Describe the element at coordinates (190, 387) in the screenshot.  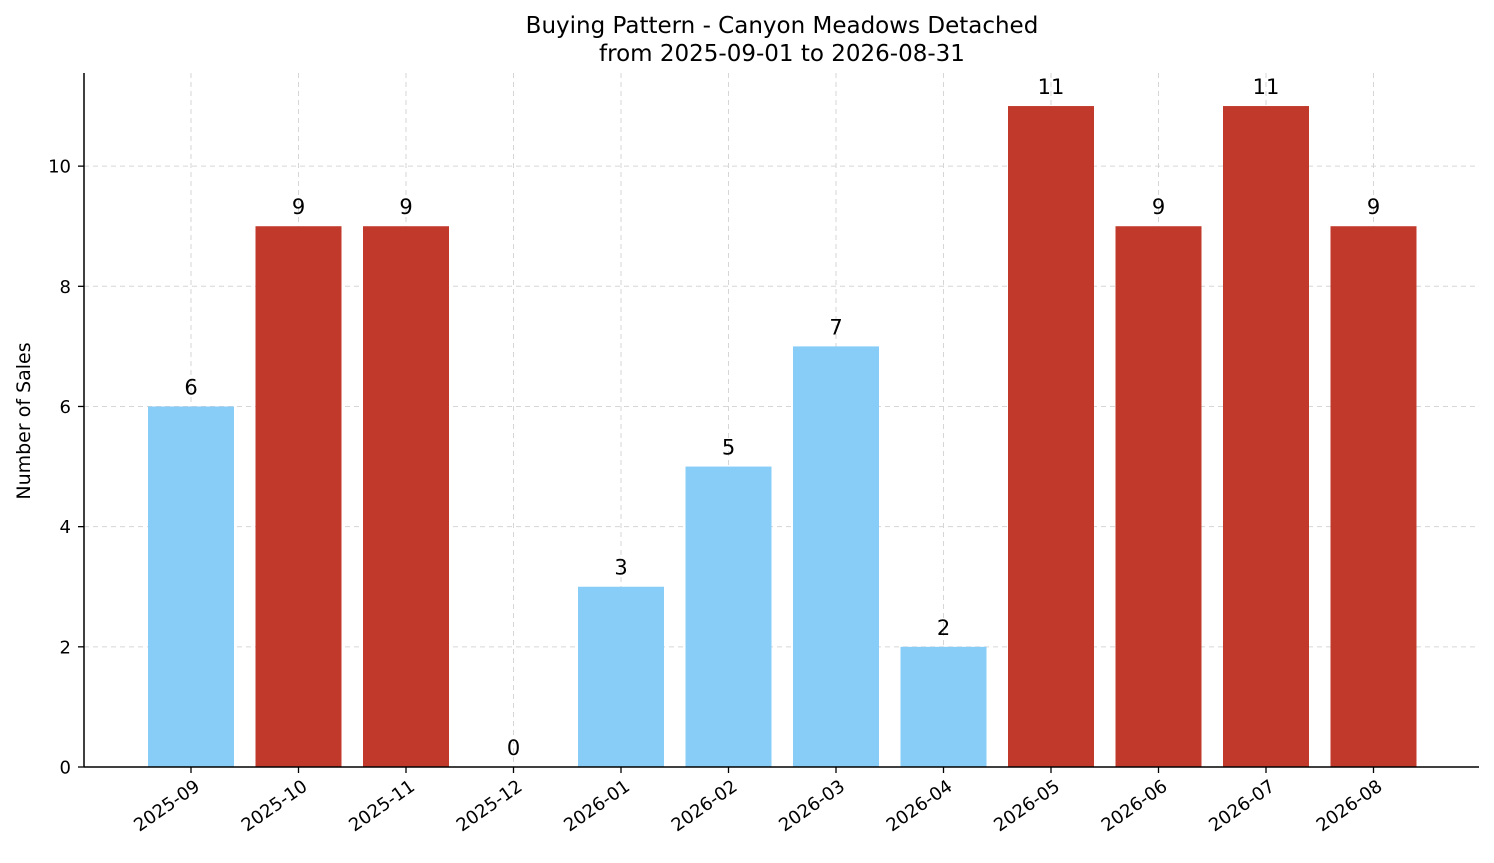
I see `bar-value-label: 6` at that location.